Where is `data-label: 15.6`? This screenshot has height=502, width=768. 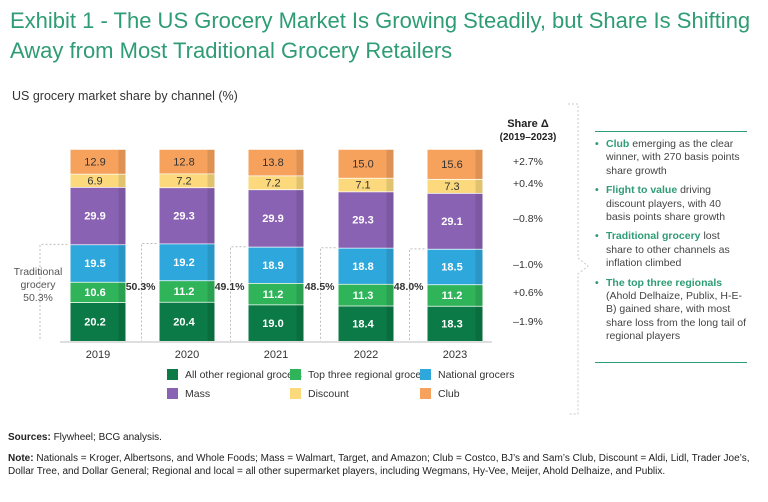
data-label: 15.6 is located at coordinates (451, 165).